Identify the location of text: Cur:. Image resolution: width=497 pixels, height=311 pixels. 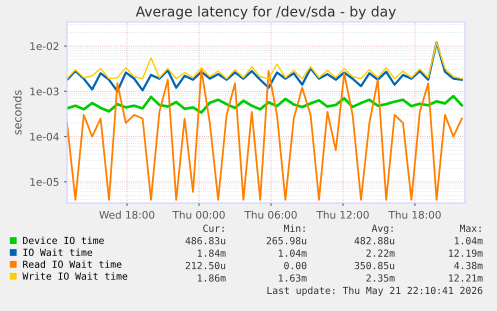
(213, 228).